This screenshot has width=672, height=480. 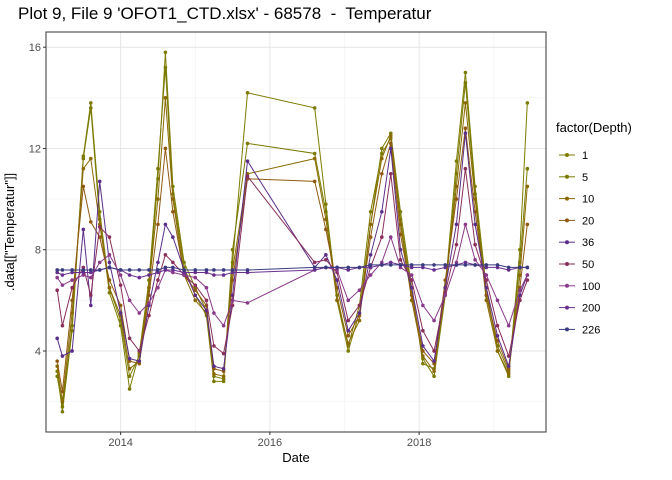 What do you see at coordinates (576, 243) in the screenshot?
I see `legend-item-36: 36` at bounding box center [576, 243].